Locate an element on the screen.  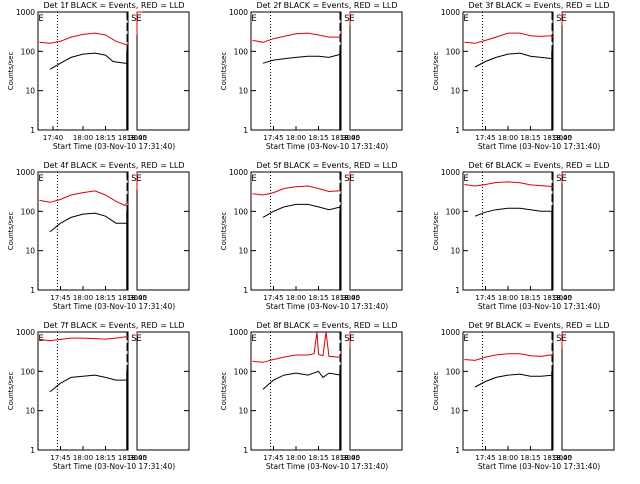
panel-title: Det 6f BLACK = Events, RED = LLD is located at coordinates (538, 165).